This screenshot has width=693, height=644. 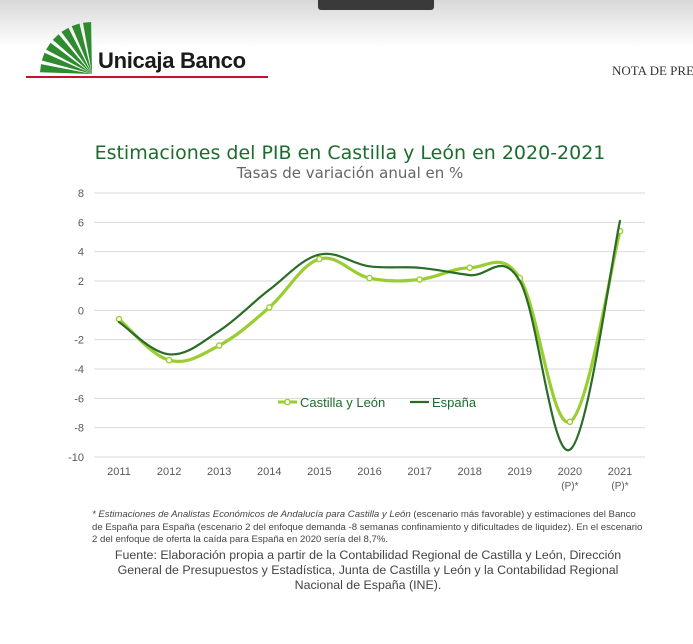 What do you see at coordinates (119, 472) in the screenshot?
I see `x-tick-label: 2011` at bounding box center [119, 472].